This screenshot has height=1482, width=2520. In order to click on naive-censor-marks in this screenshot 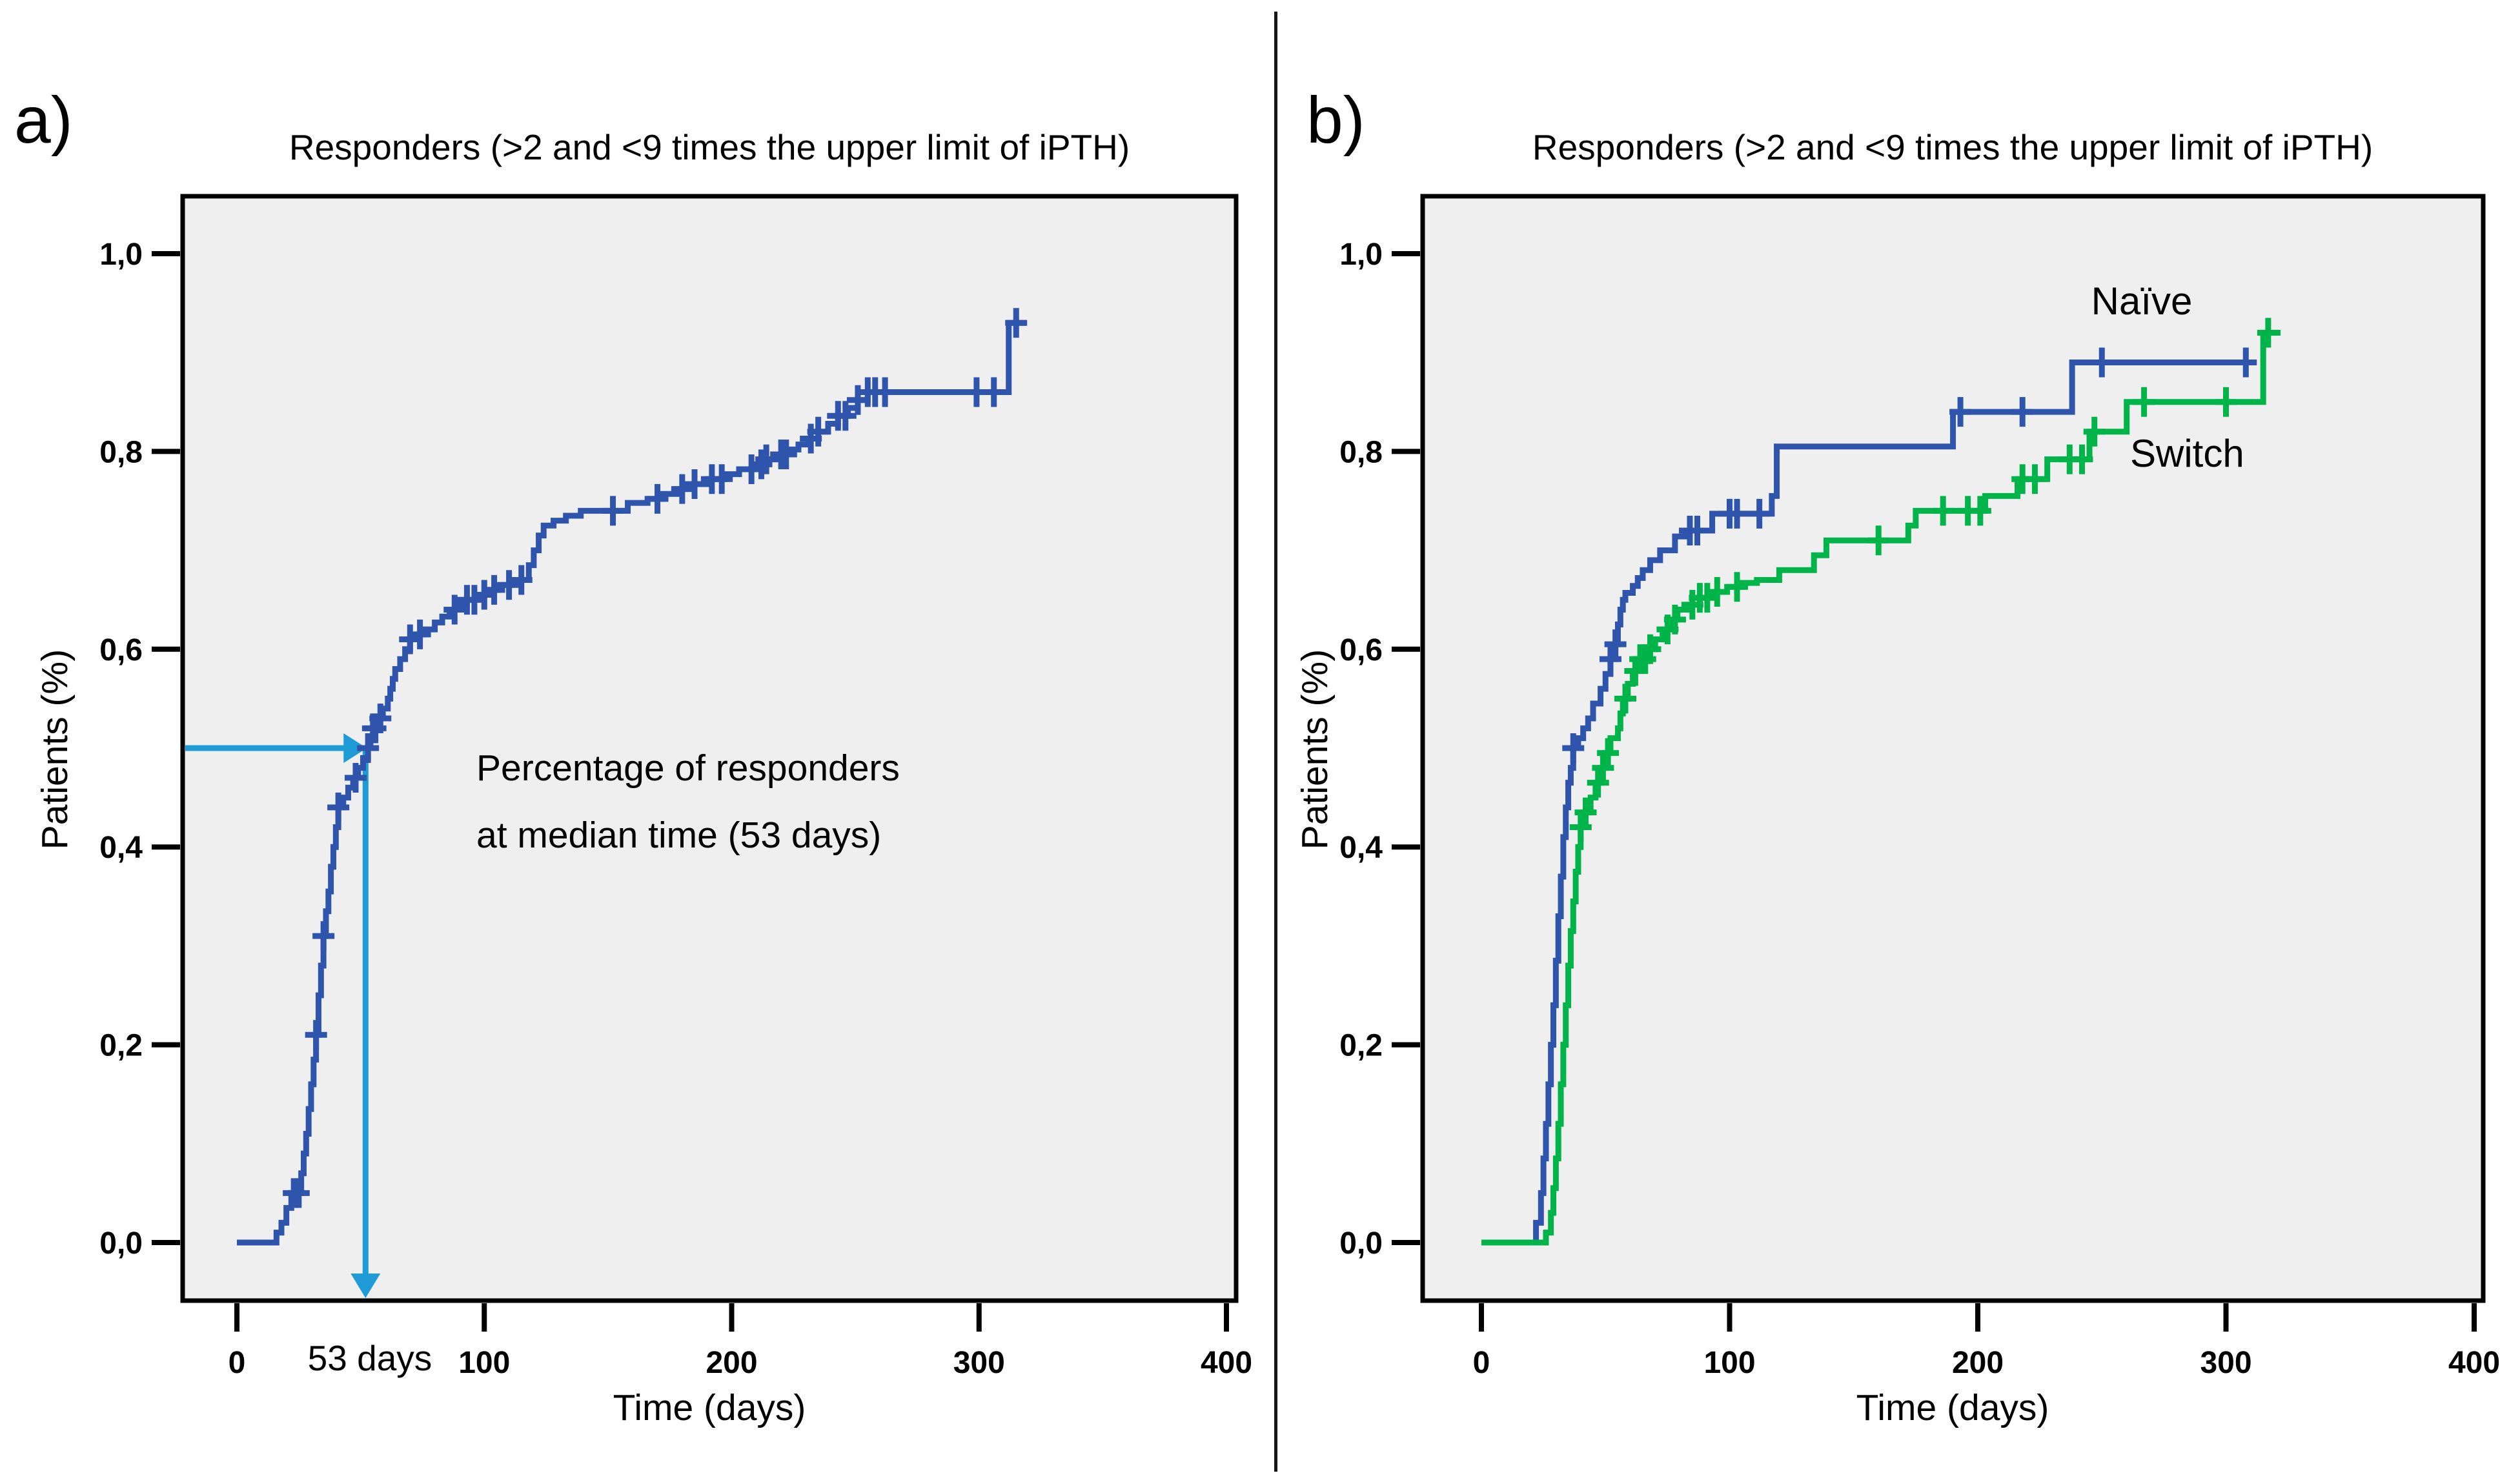, I will do `click(1909, 555)`.